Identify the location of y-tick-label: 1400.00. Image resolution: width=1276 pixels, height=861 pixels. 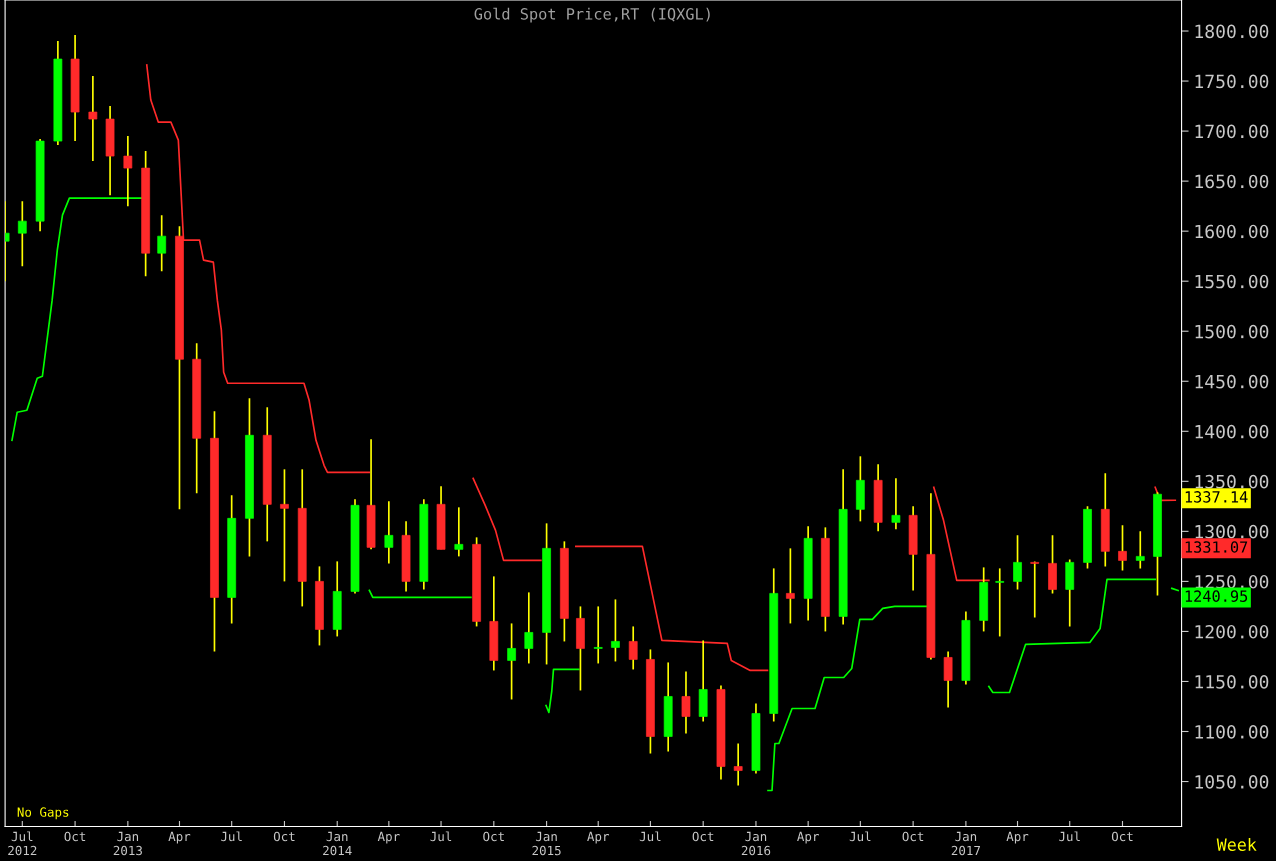
(1232, 431).